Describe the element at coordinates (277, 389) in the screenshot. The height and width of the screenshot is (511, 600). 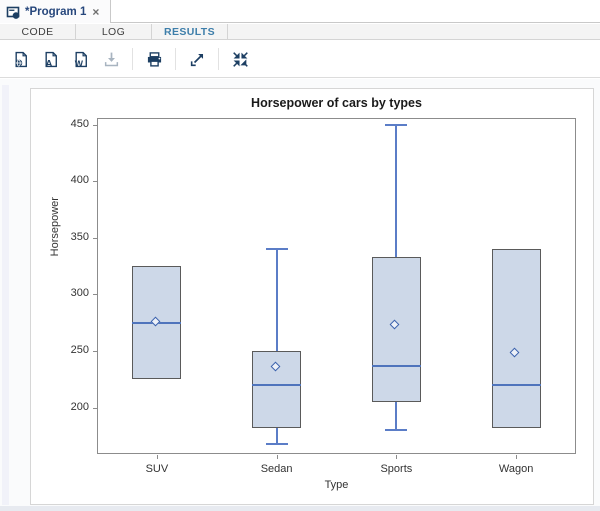
I see `box-sedan` at that location.